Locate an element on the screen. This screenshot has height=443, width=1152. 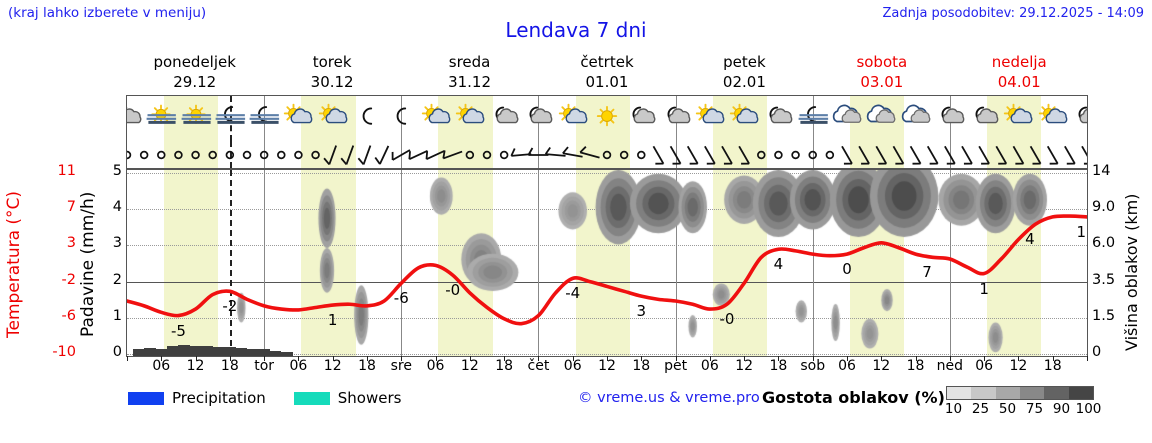
cloud-scale-label-5: 100 is located at coordinates (1088, 409).